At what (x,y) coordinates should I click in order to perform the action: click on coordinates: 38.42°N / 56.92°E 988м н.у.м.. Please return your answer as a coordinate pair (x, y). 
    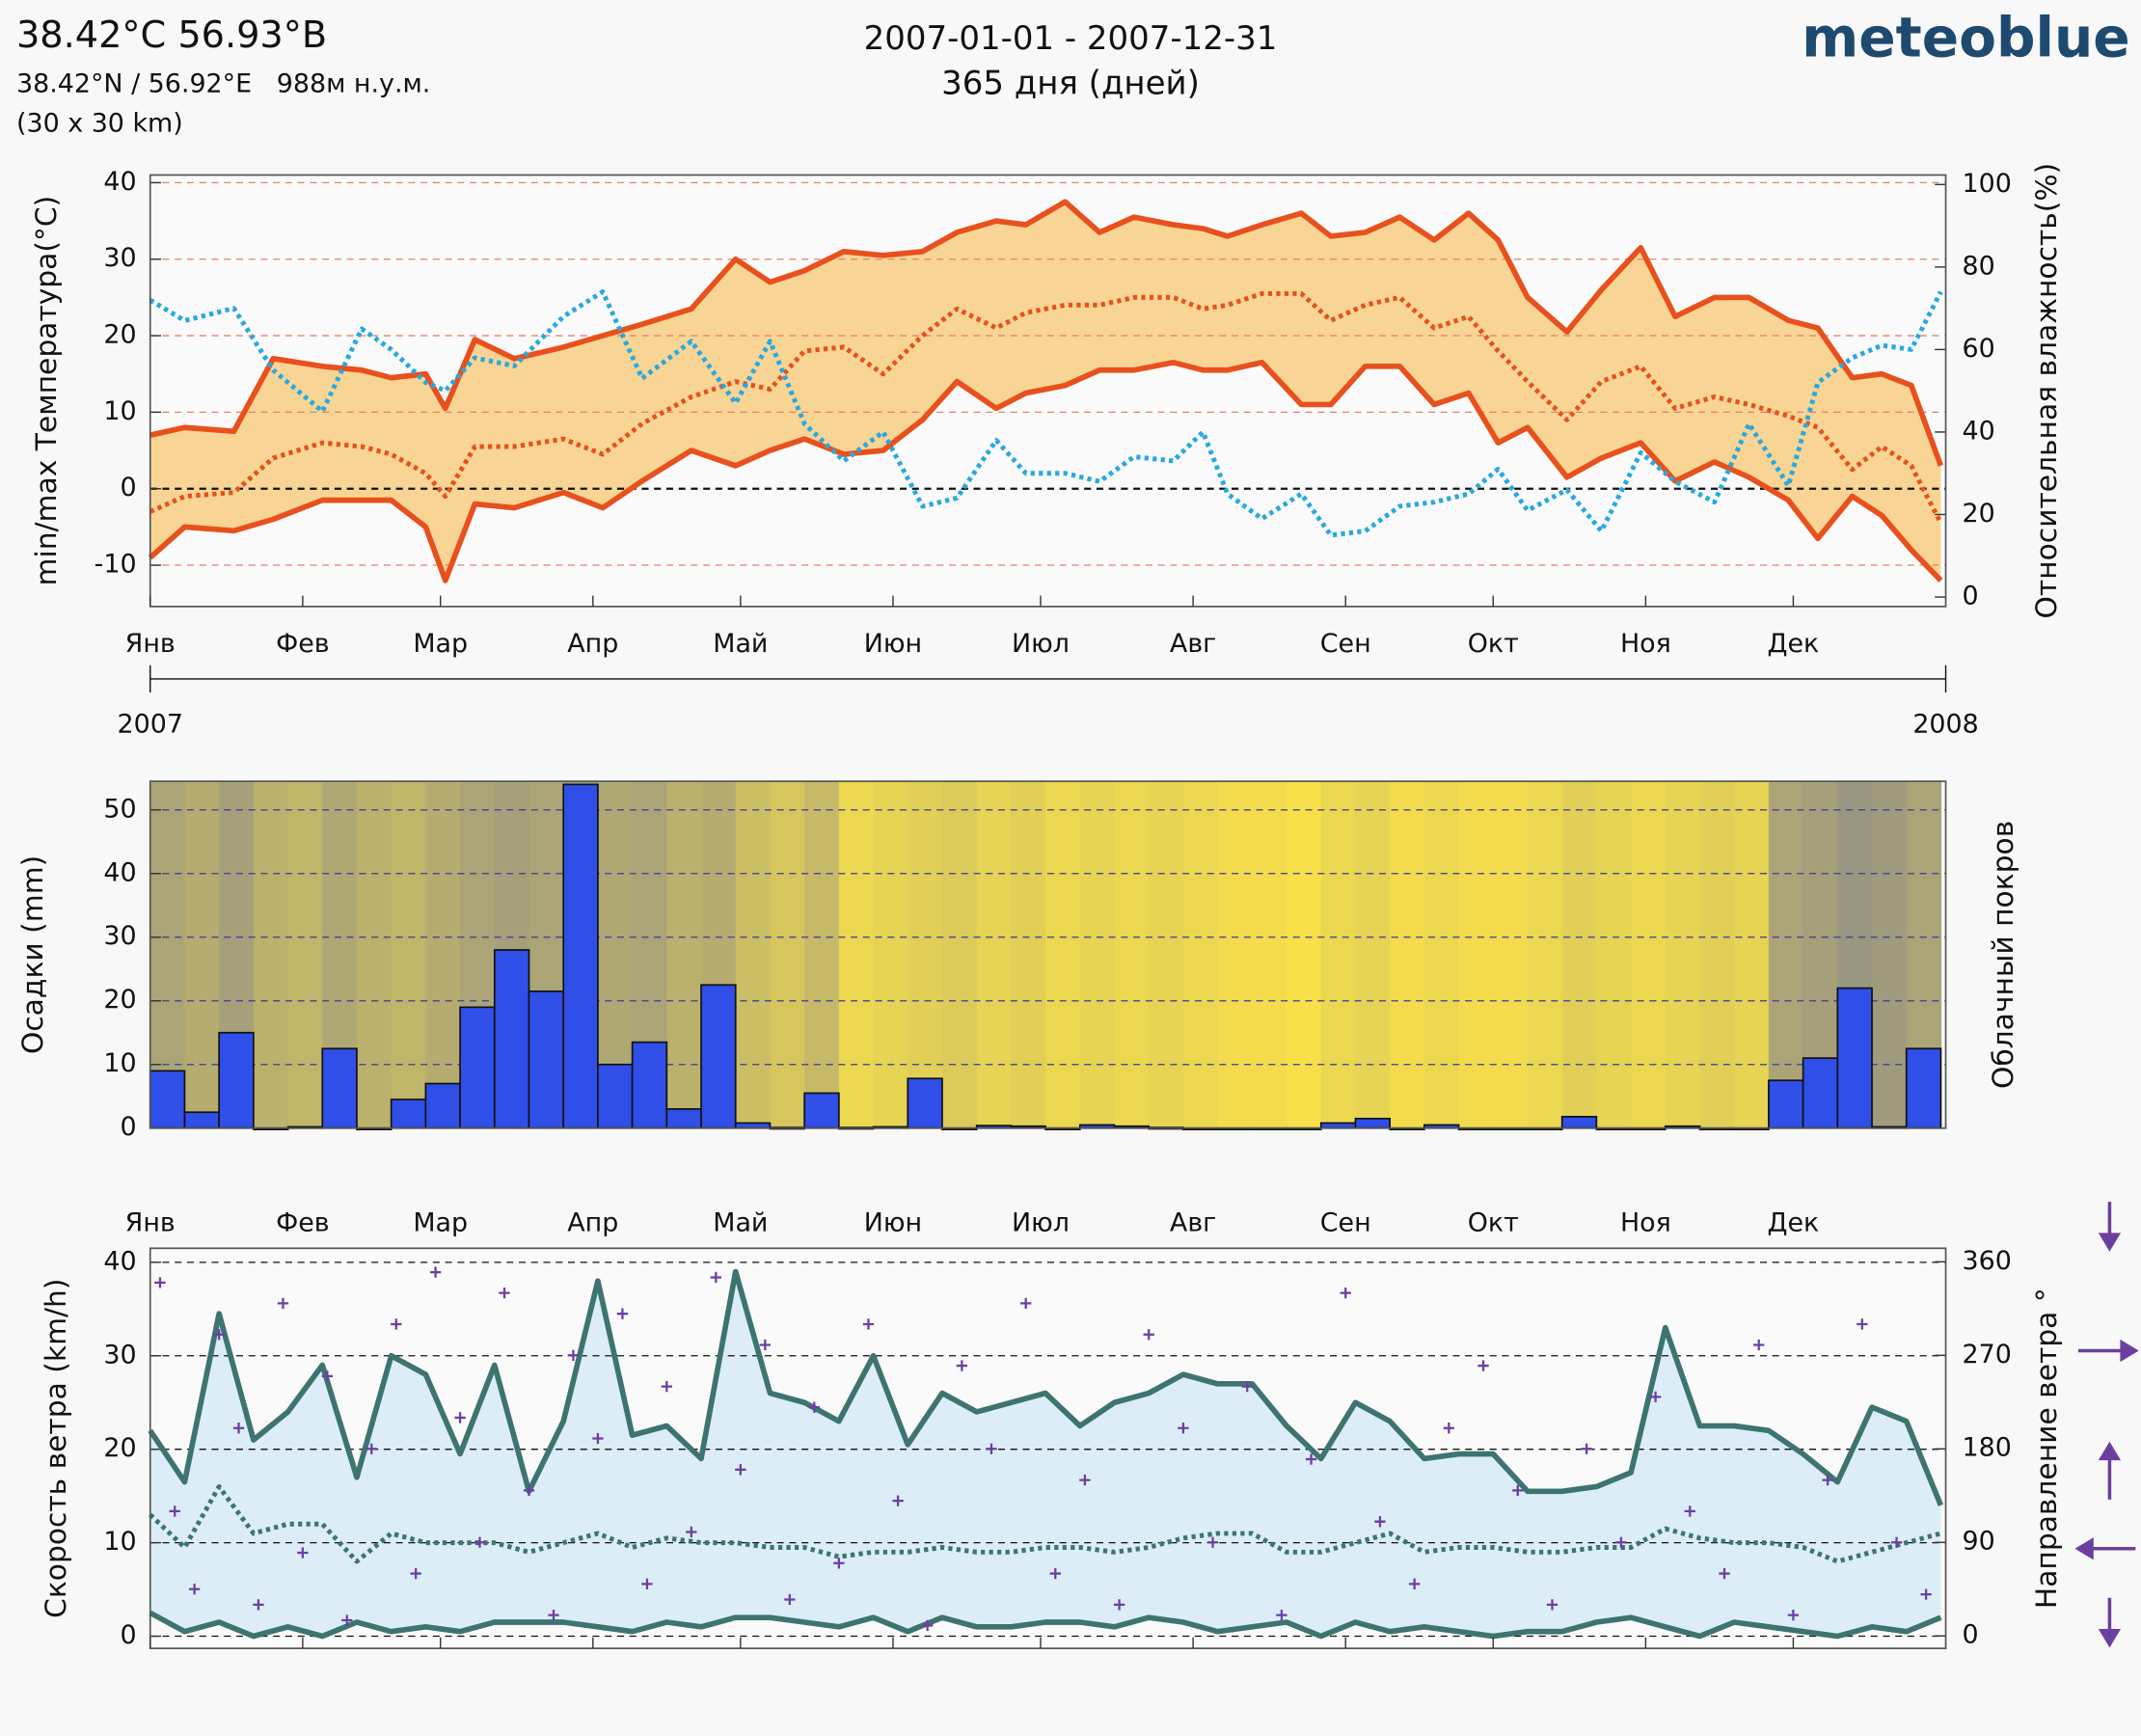
    Looking at the image, I should click on (223, 84).